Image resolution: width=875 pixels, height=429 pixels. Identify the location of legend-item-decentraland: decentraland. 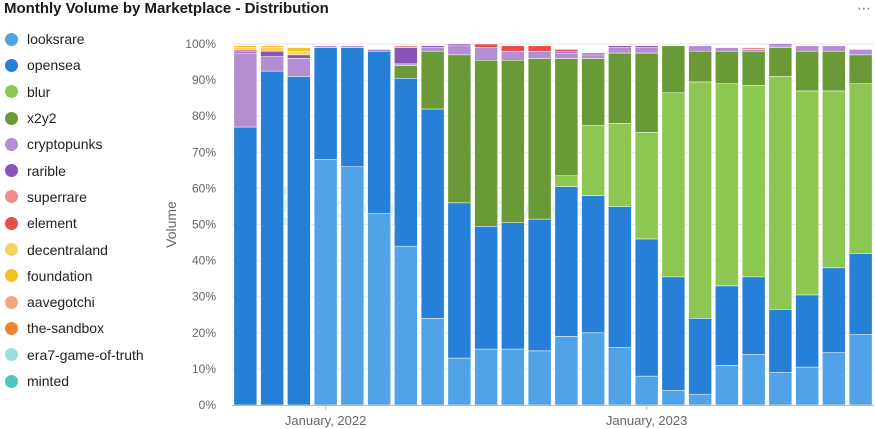
(85, 249).